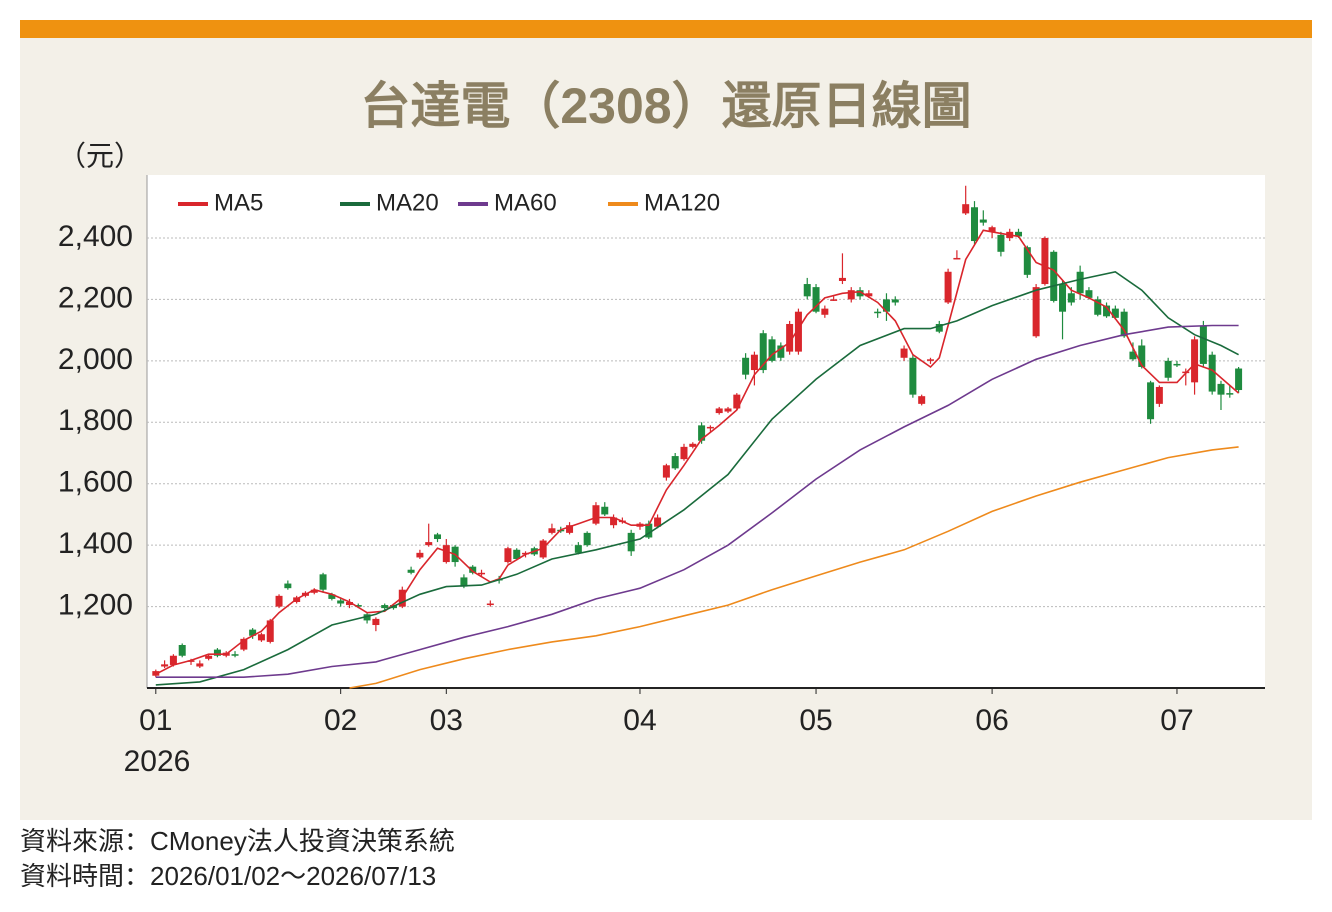 Image resolution: width=1332 pixels, height=912 pixels. What do you see at coordinates (237, 841) in the screenshot?
I see `source: 資料來源：CMoney法人投資決策系統` at bounding box center [237, 841].